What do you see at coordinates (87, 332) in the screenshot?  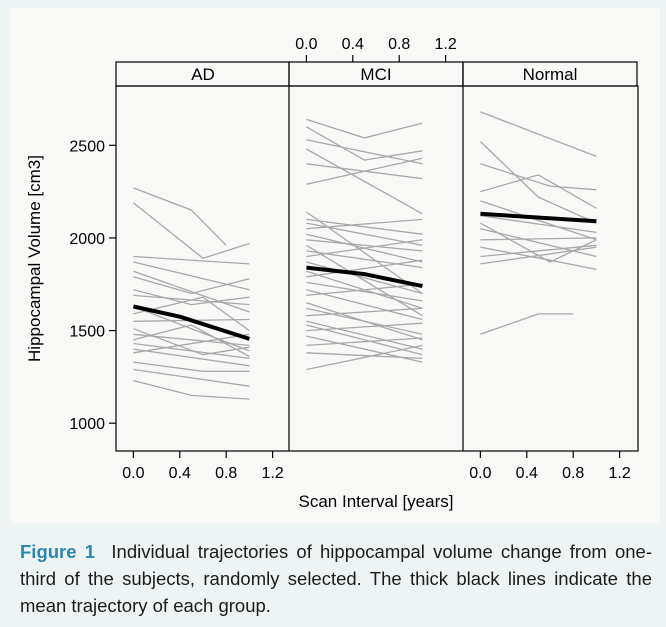 I see `y-tick-label-1: 1500` at bounding box center [87, 332].